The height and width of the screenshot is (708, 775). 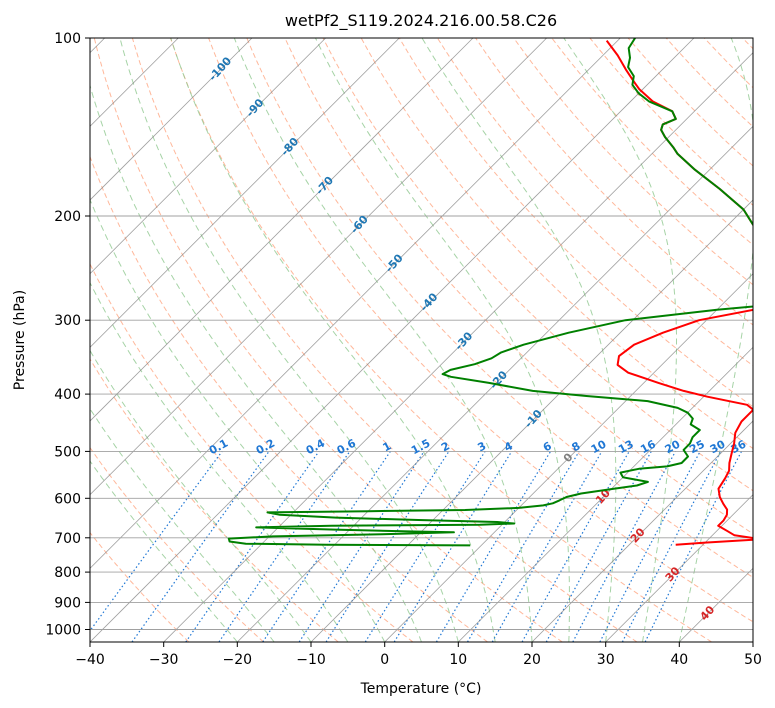 What do you see at coordinates (67, 603) in the screenshot?
I see `y-tick-label: 900` at bounding box center [67, 603].